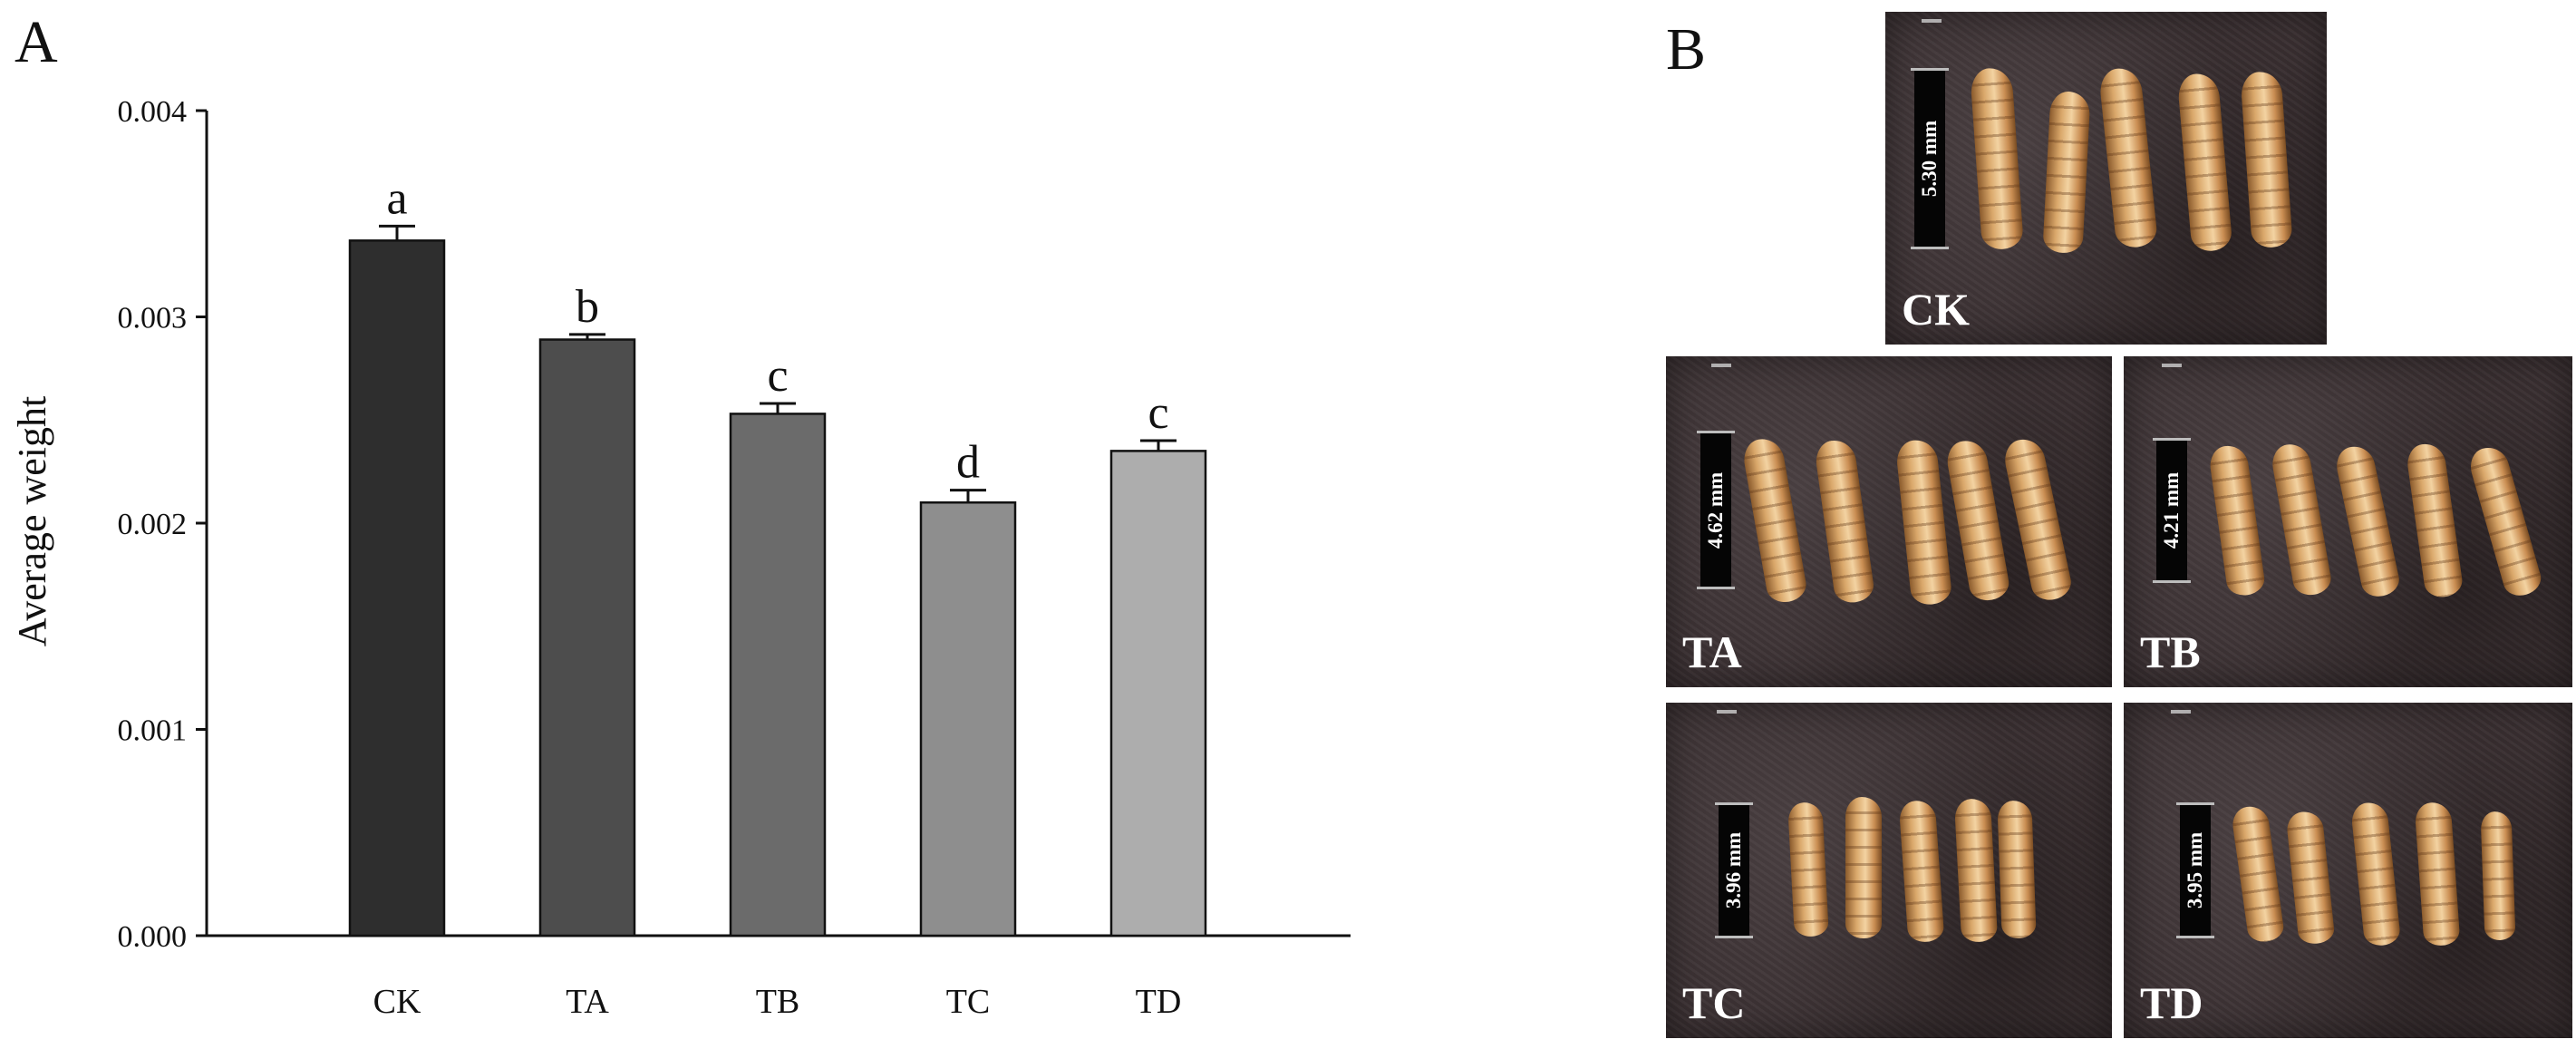 The height and width of the screenshot is (1049, 2576). I want to click on photo-label: TD, so click(2171, 1002).